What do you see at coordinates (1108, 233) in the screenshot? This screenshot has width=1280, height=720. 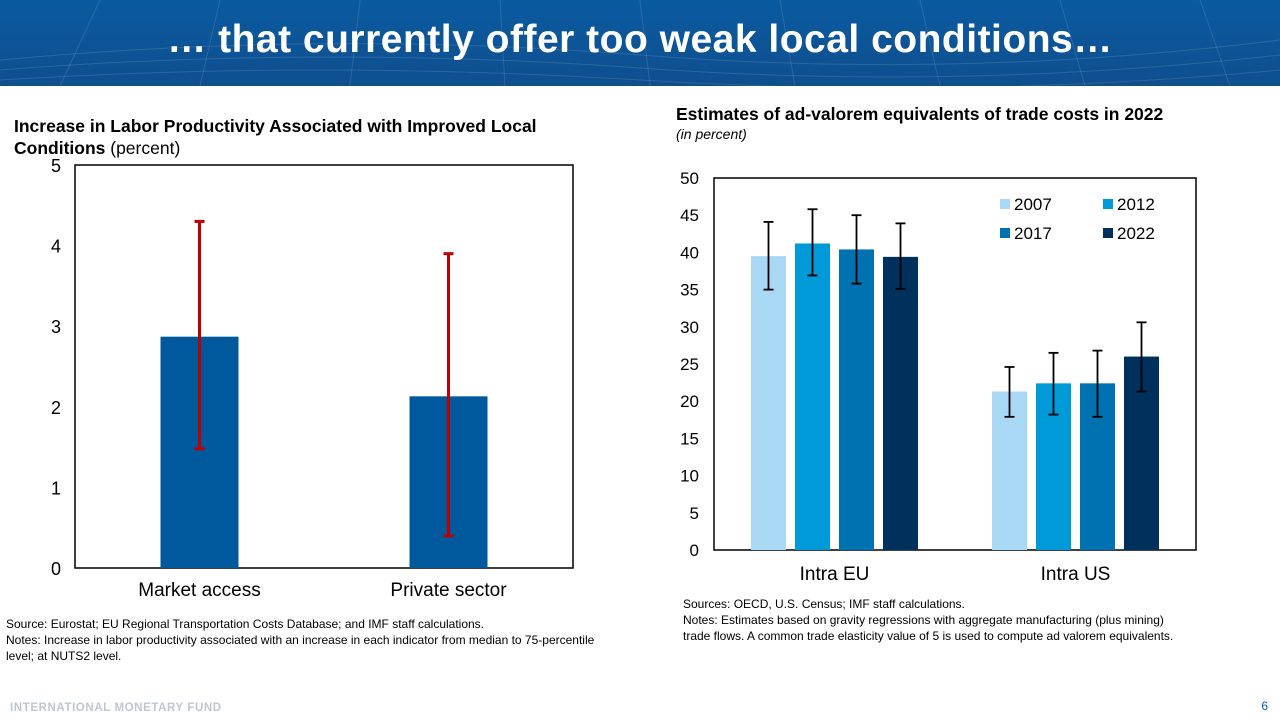 I see `legend-swatch-2022` at bounding box center [1108, 233].